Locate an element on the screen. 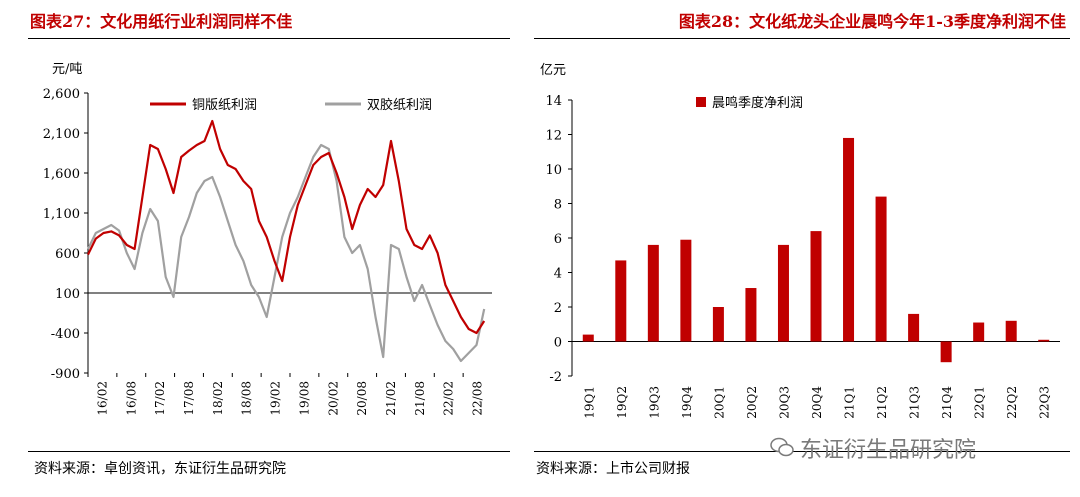 This screenshot has width=1080, height=497. x-tick-label: 19/08 is located at coordinates (304, 398).